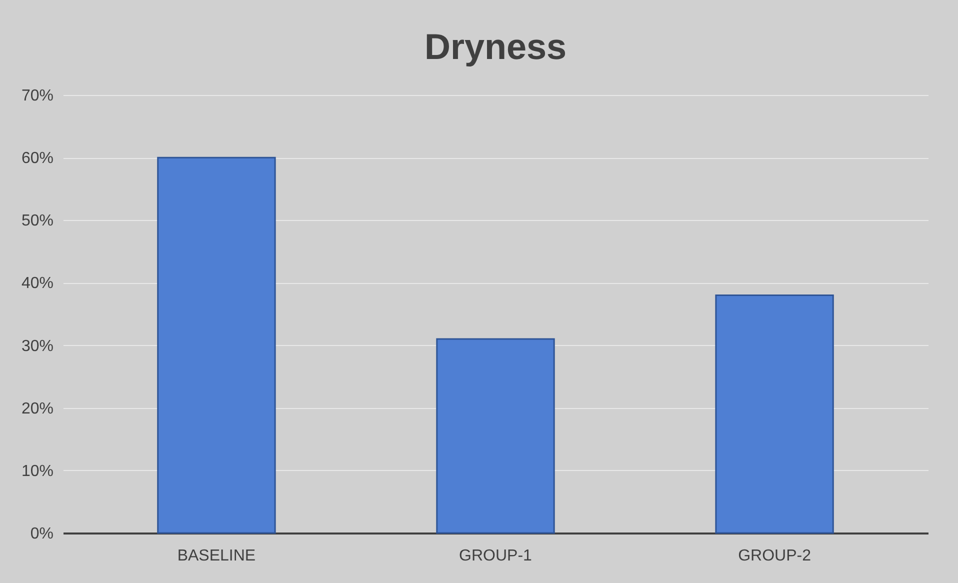 This screenshot has width=958, height=583. I want to click on y-tick-label: 30%, so click(37, 346).